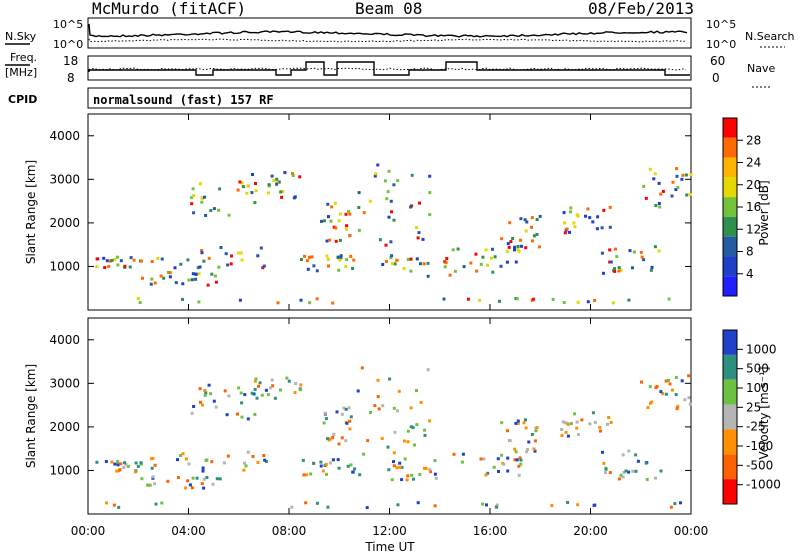 Image resolution: width=800 pixels, height=554 pixels. I want to click on freq-tick-top: 18, so click(70, 61).